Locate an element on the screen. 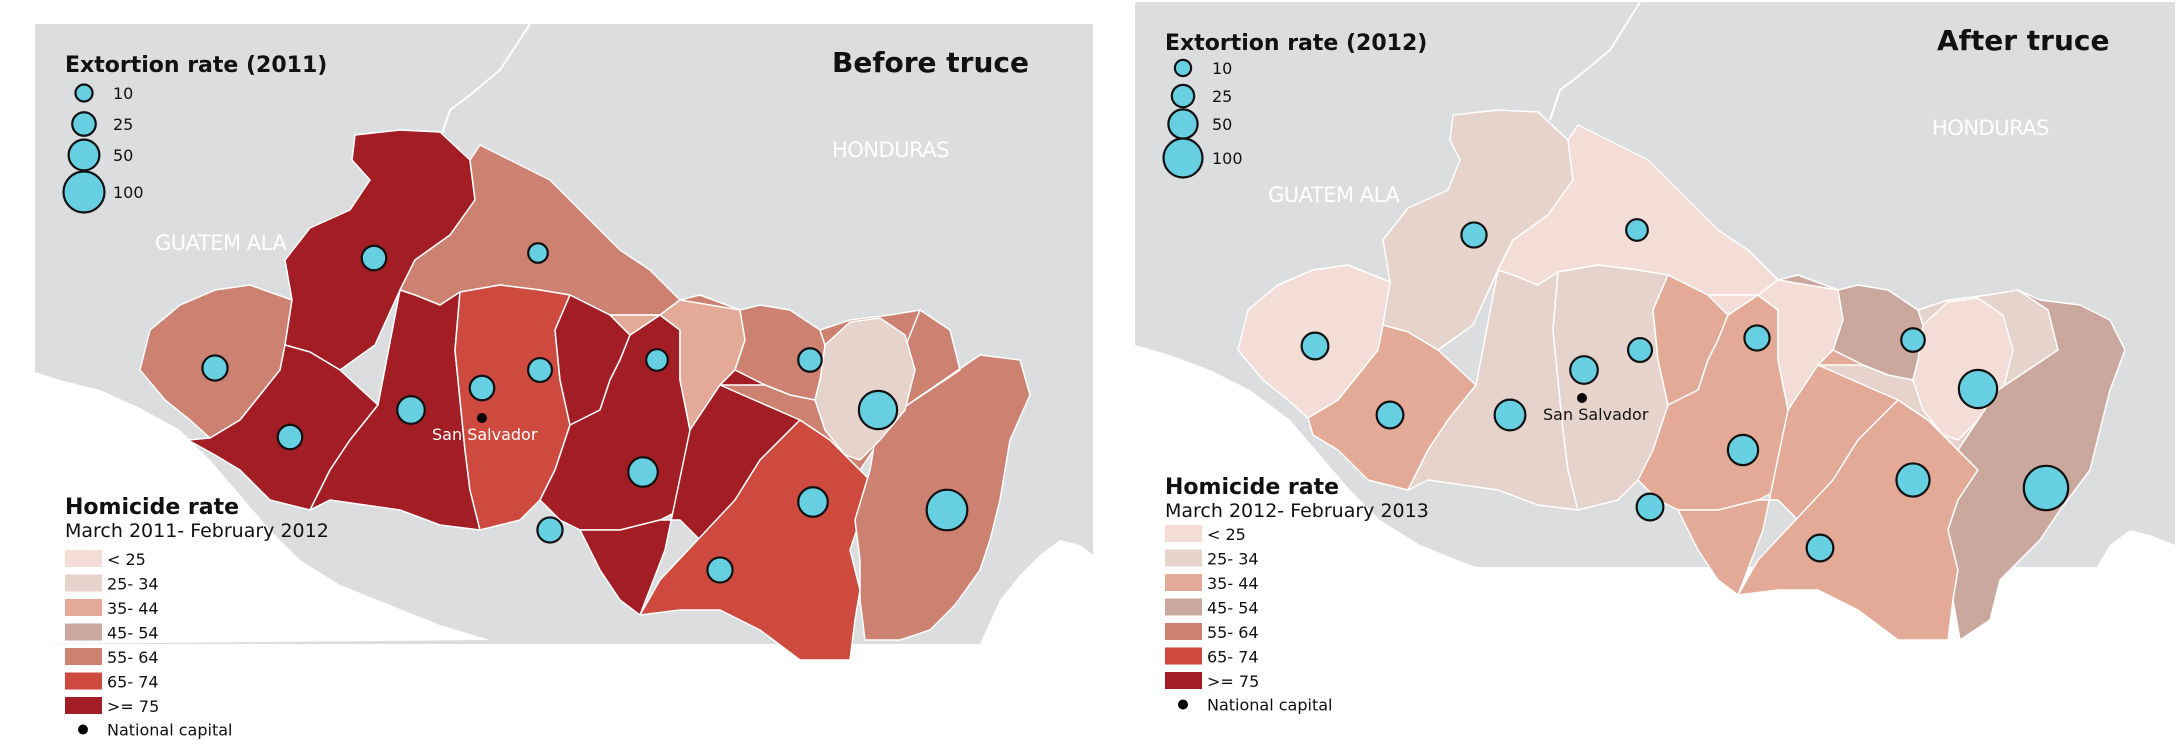 This screenshot has width=2178, height=752. page-margin is located at coordinates (1656, 676).